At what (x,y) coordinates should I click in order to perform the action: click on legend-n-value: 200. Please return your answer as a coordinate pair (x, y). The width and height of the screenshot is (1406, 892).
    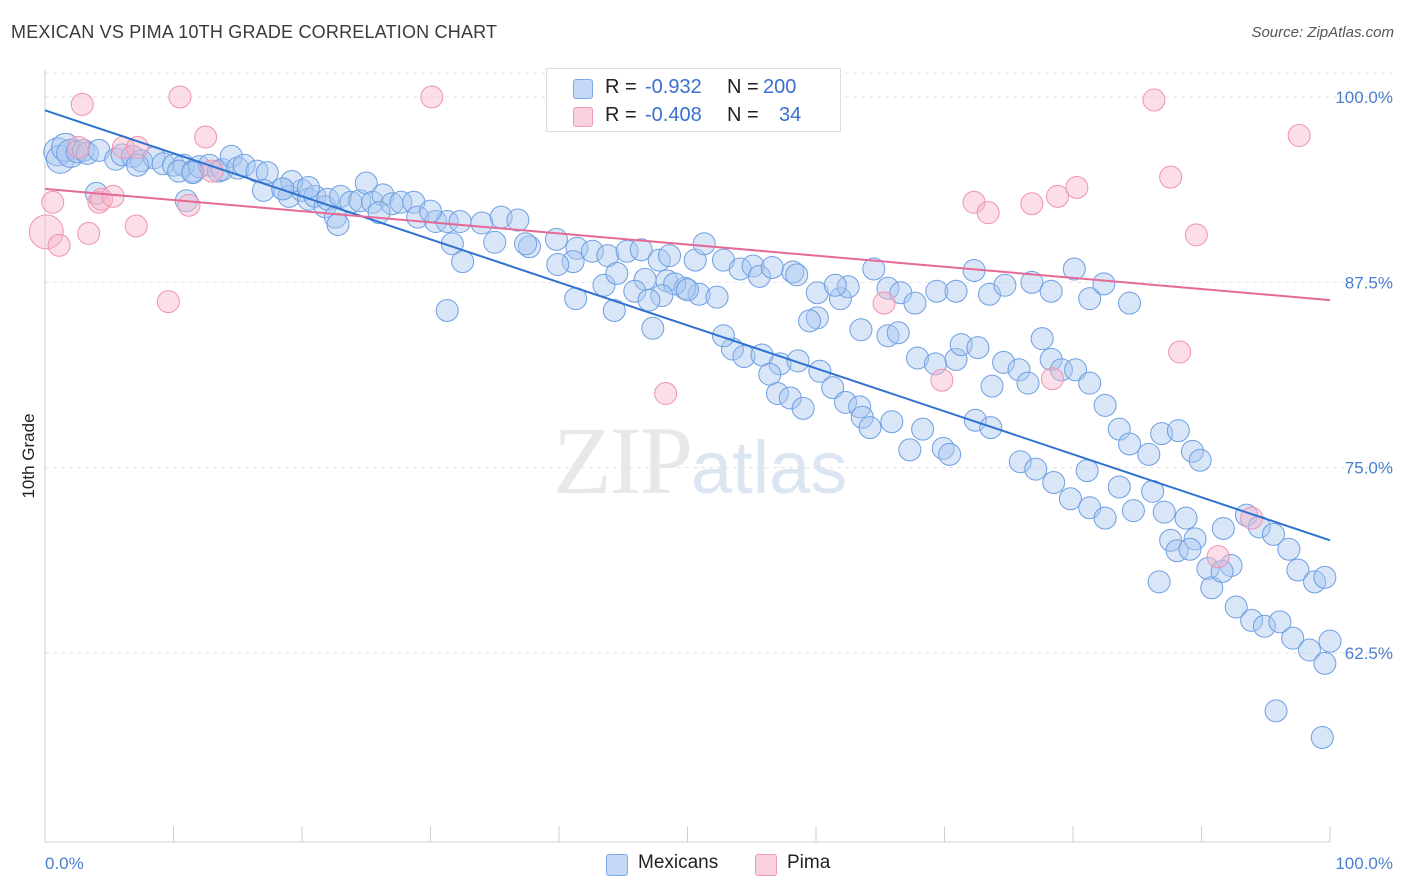
    Looking at the image, I should click on (780, 87).